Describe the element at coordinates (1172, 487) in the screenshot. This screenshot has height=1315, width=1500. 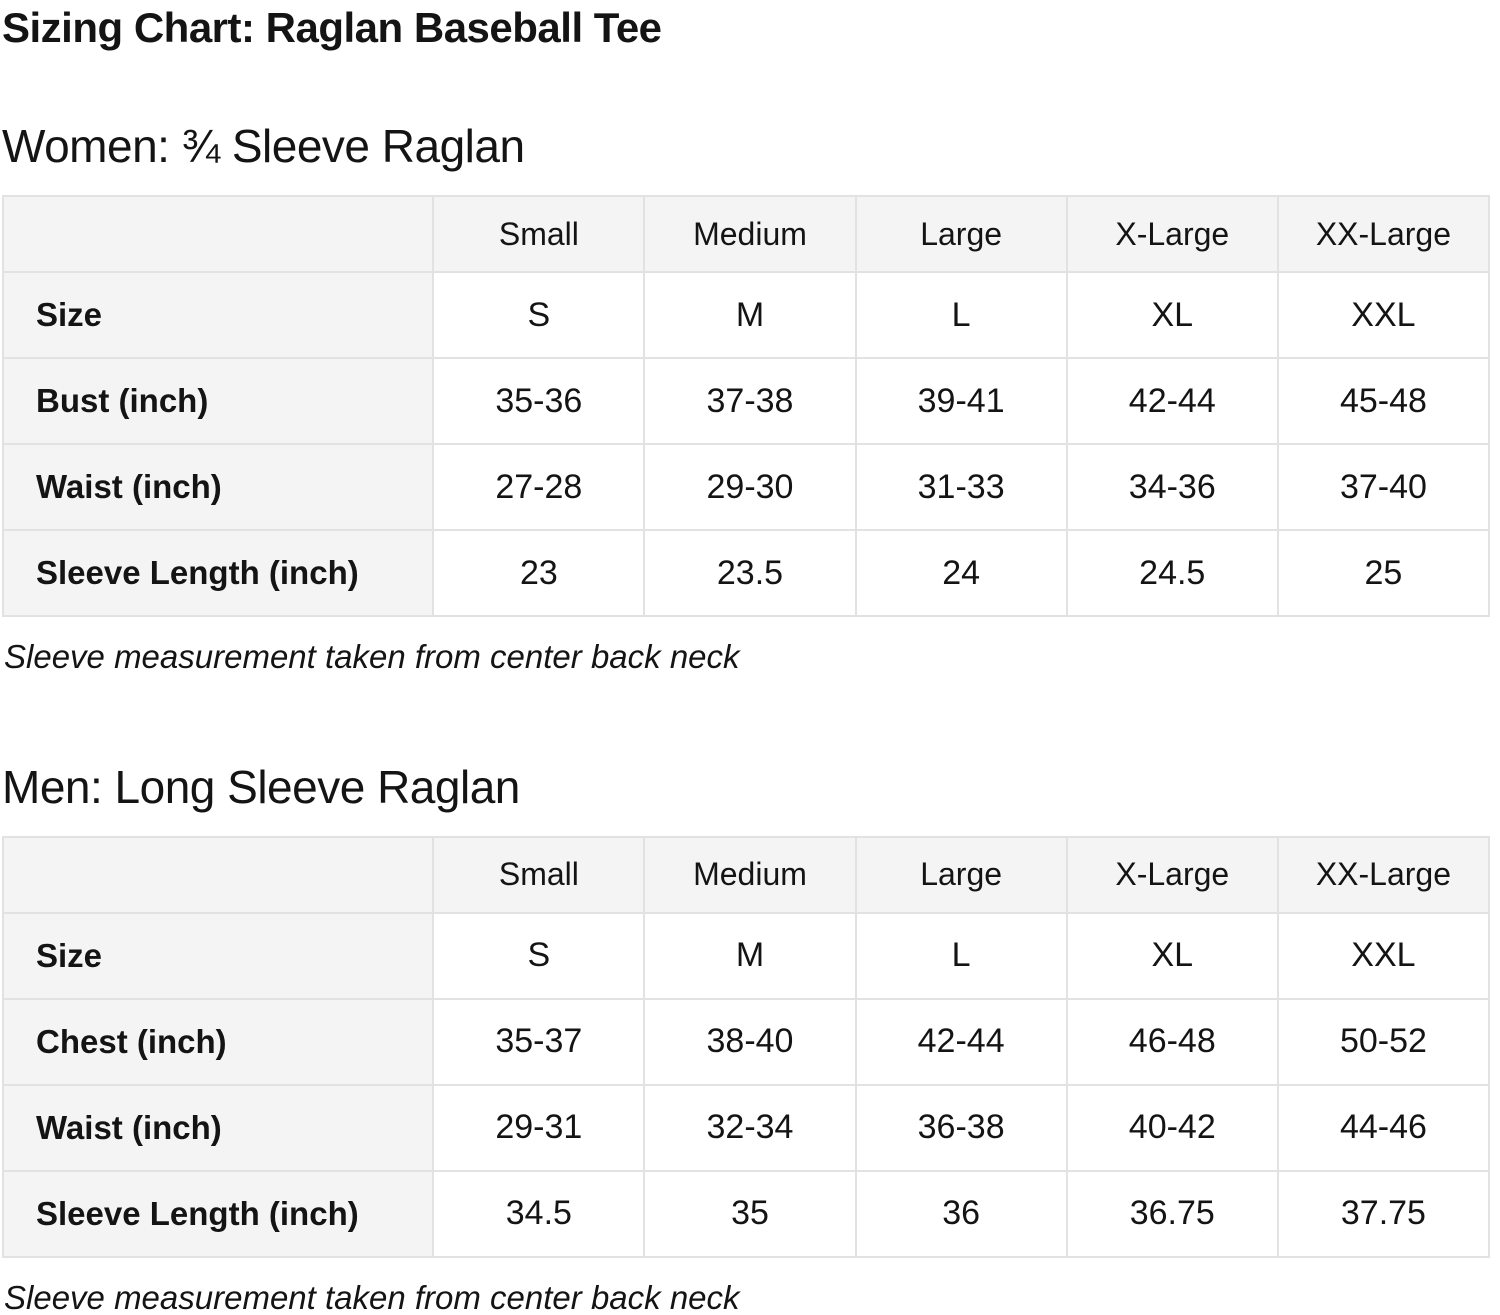
I see `data-cell: 34-36` at that location.